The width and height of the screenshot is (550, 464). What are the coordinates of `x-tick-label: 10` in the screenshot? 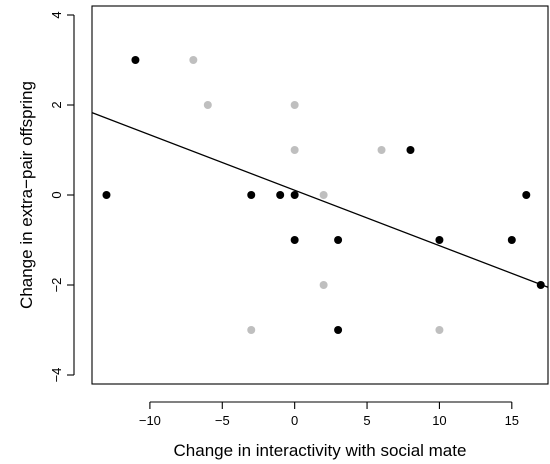 It's located at (439, 420).